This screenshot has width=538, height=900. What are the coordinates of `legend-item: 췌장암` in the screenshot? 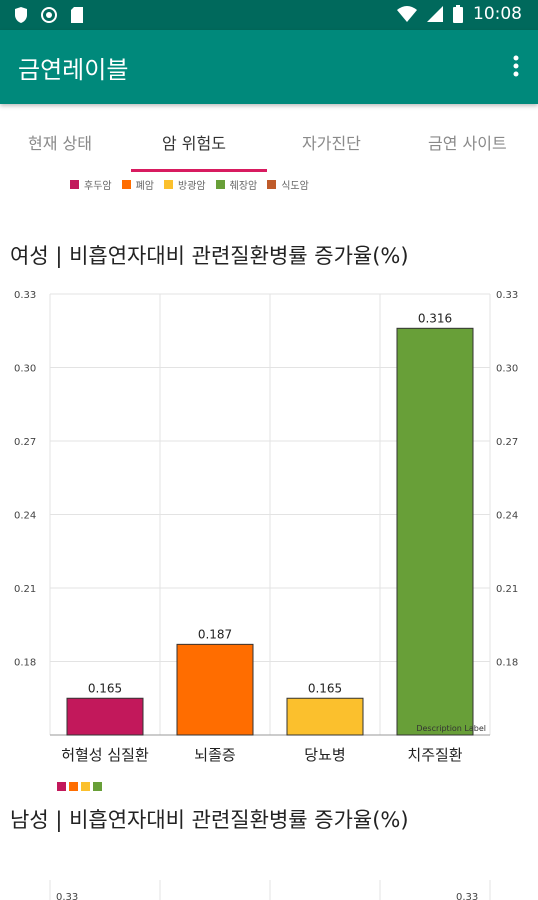 It's located at (236, 184).